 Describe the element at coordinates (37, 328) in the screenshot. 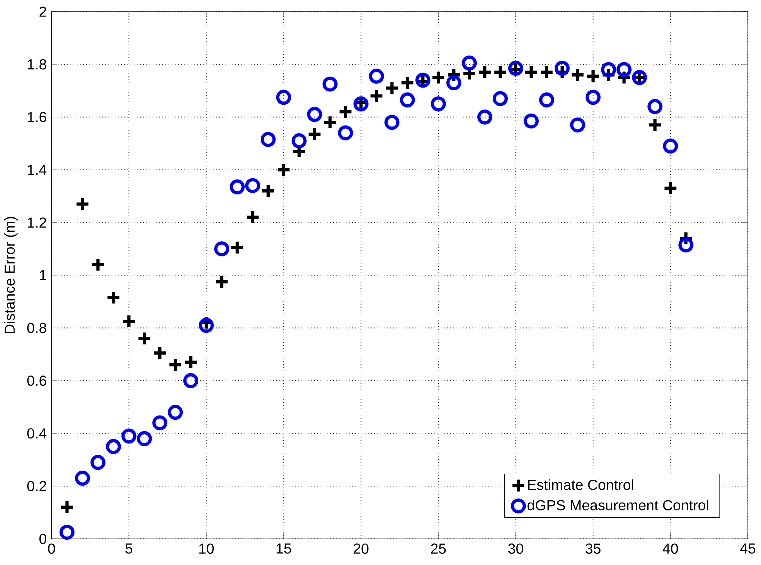

I see `y-tick-label: 0.8` at that location.